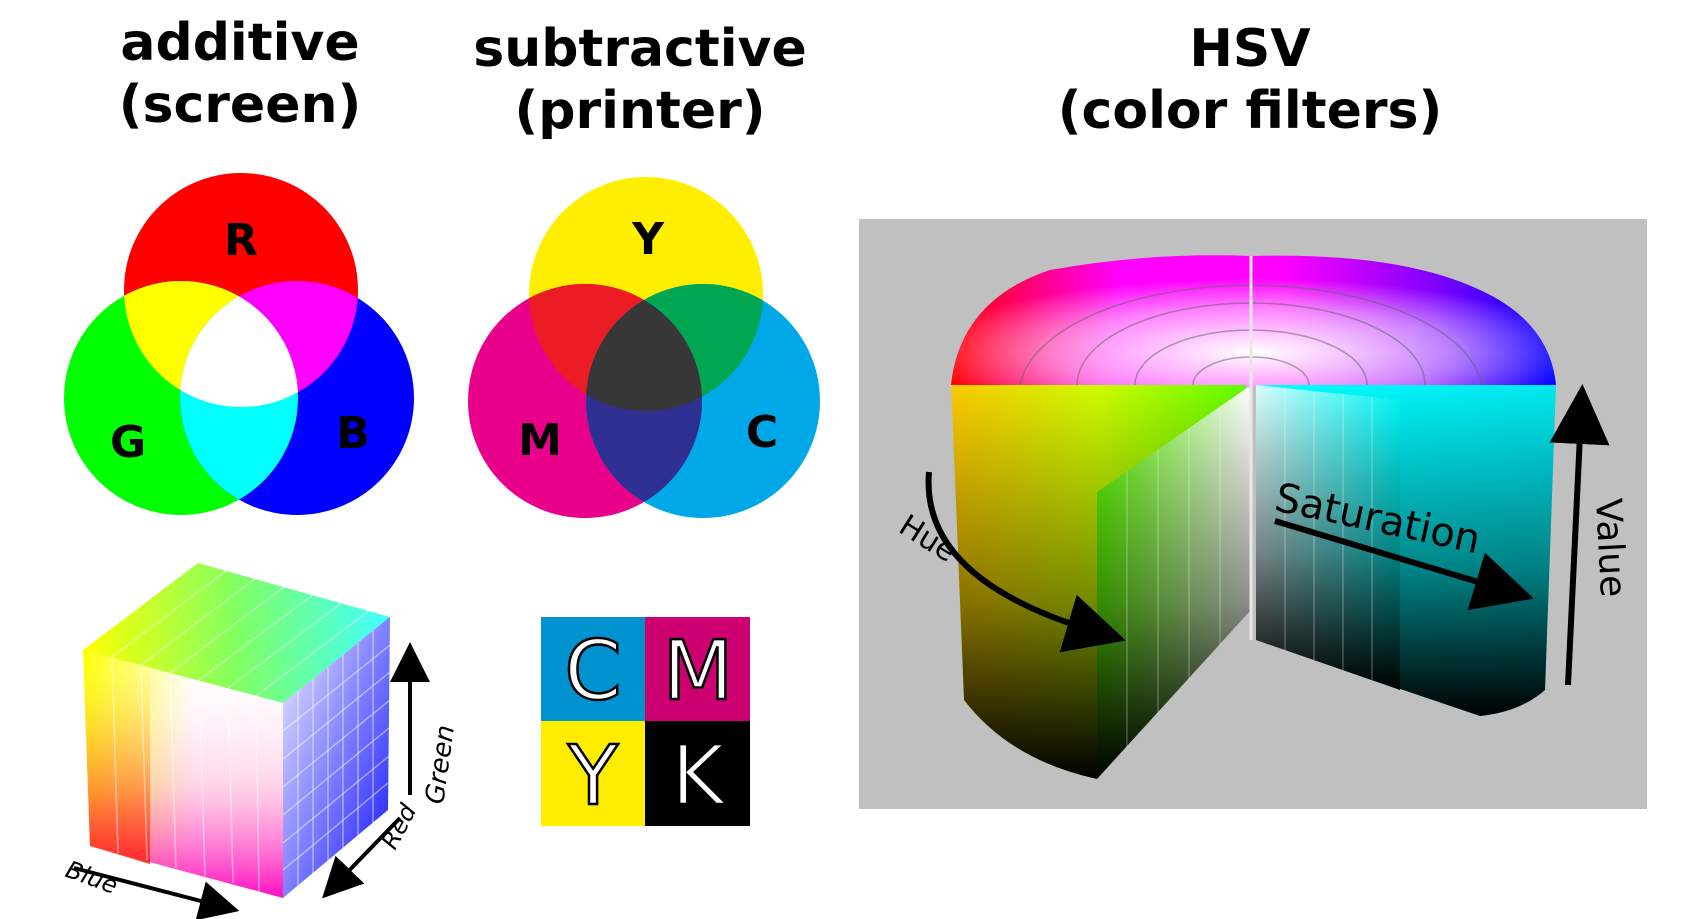 Image resolution: width=1687 pixels, height=919 pixels. I want to click on blue-axis-arrow, so click(156, 892).